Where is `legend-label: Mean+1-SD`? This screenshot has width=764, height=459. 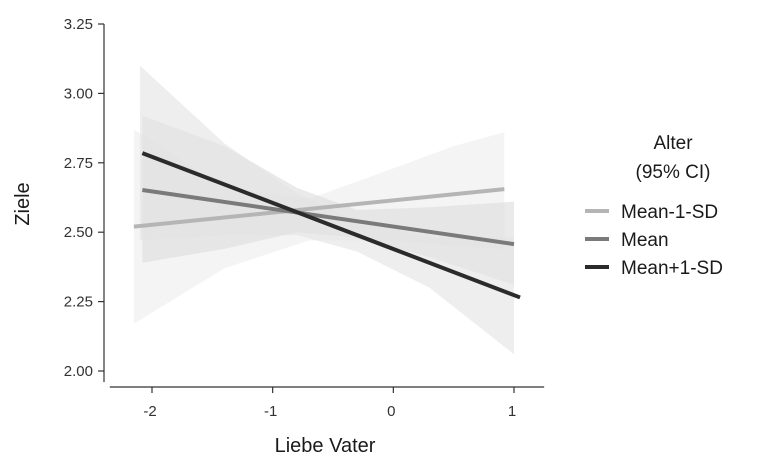
legend-label: Mean+1-SD is located at coordinates (672, 268).